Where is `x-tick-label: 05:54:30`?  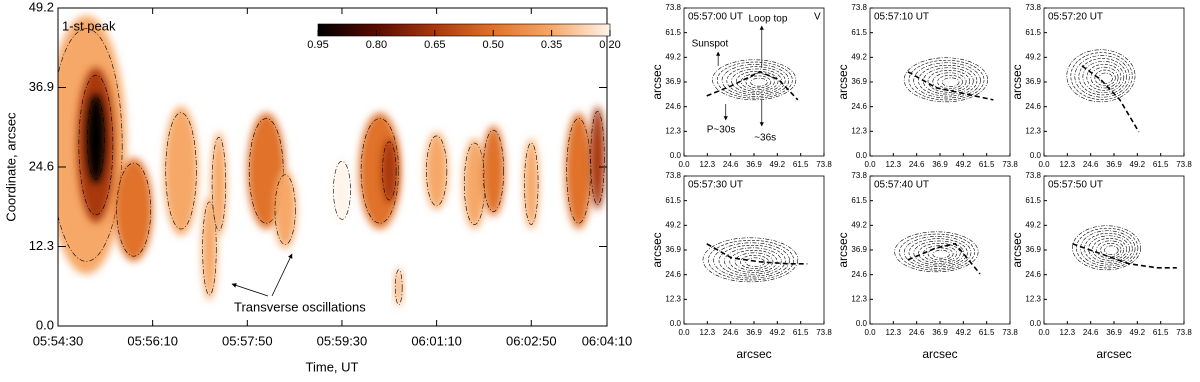 x-tick-label: 05:54:30 is located at coordinates (58, 340).